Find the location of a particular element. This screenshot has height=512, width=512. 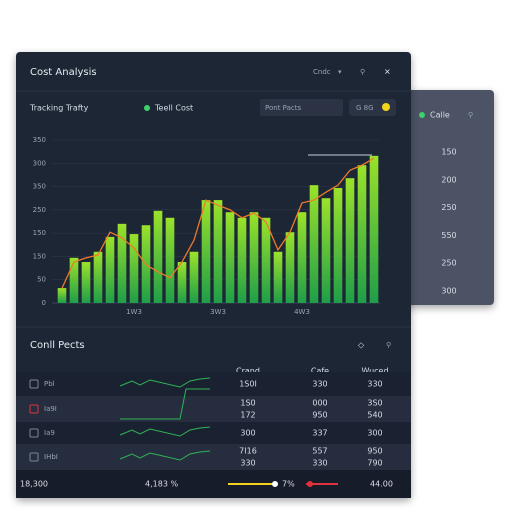

search-placeholder: Pont Pacts is located at coordinates (283, 108).